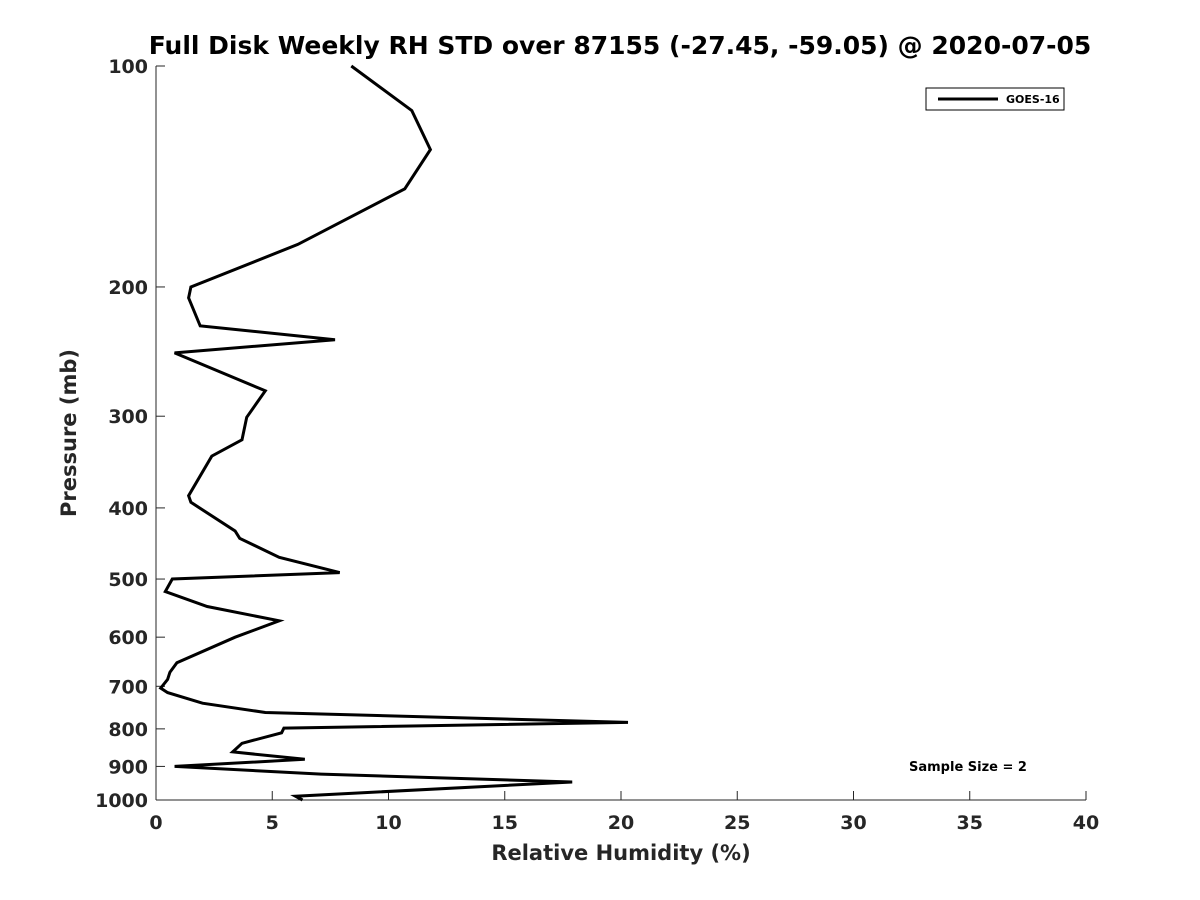 The width and height of the screenshot is (1200, 900). Describe the element at coordinates (1086, 823) in the screenshot. I see `x-tick-label: 40` at that location.